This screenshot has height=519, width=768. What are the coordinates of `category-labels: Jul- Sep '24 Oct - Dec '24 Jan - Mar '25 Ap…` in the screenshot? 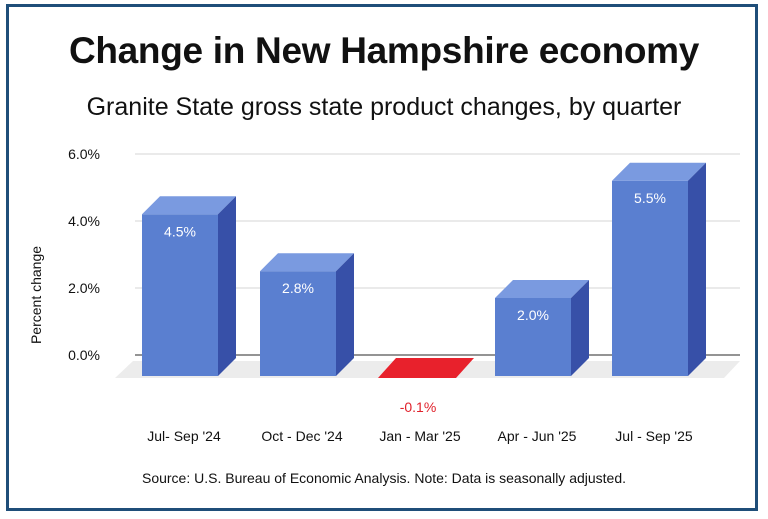 It's located at (420, 436).